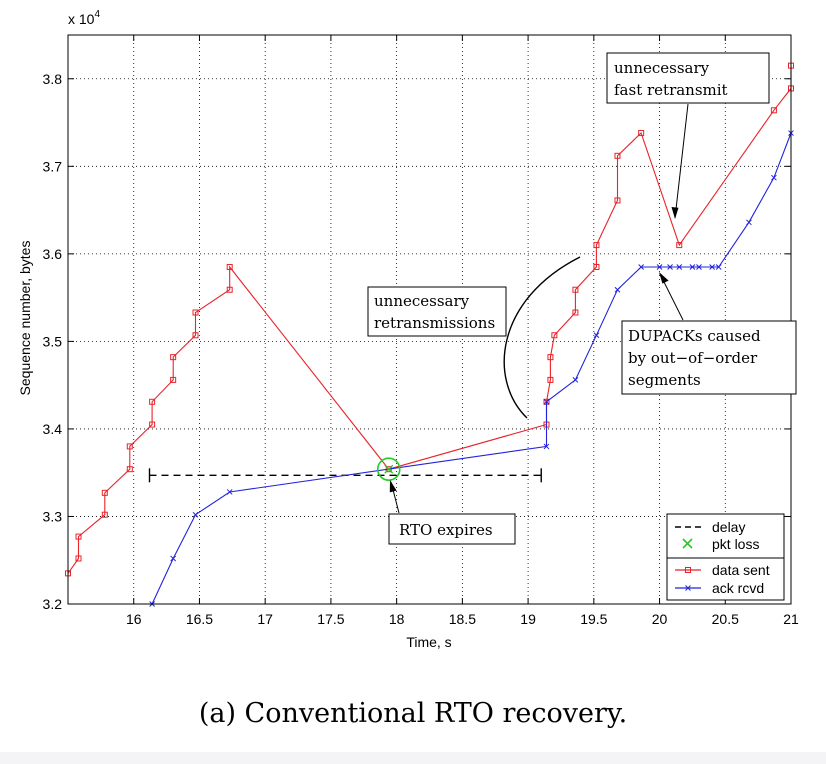 This screenshot has height=764, width=826. What do you see at coordinates (725, 619) in the screenshot?
I see `x-tick-label: 20.5` at bounding box center [725, 619].